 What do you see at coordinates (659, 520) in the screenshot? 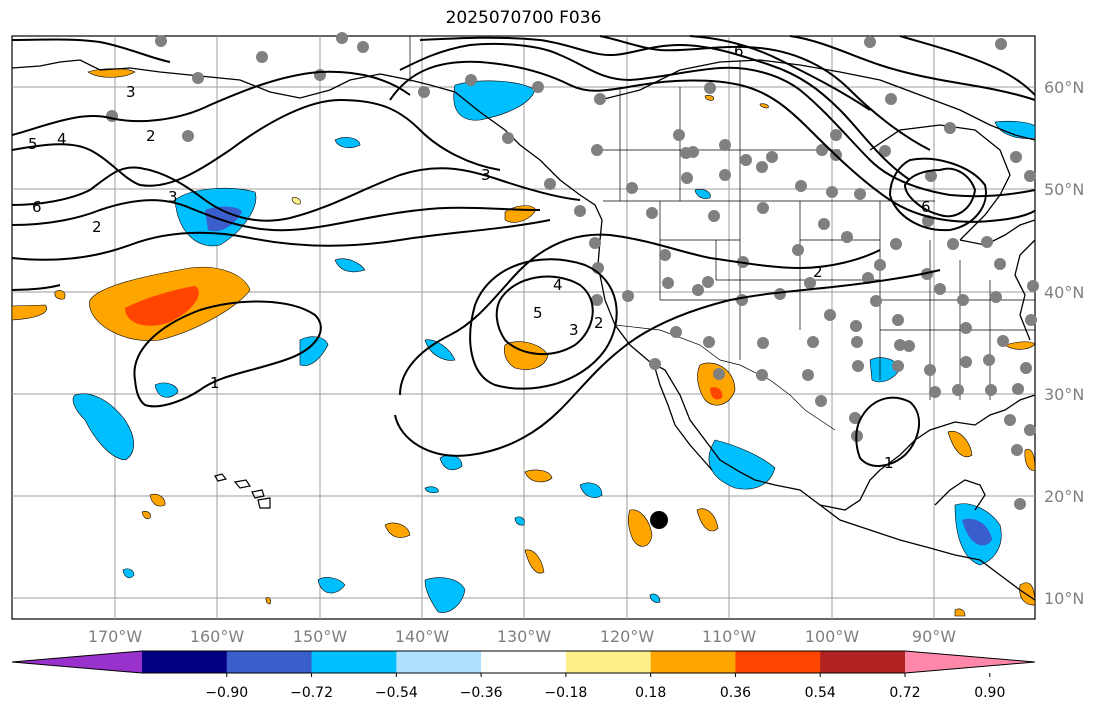
I see `black-dot-marker` at bounding box center [659, 520].